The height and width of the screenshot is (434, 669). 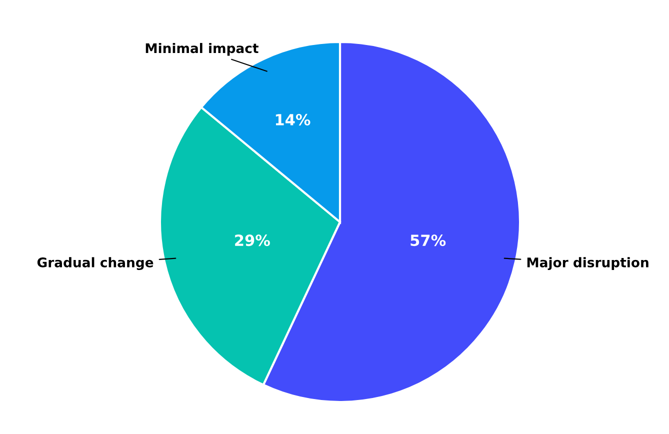 I want to click on slice-label: Minimal impact, so click(x=202, y=49).